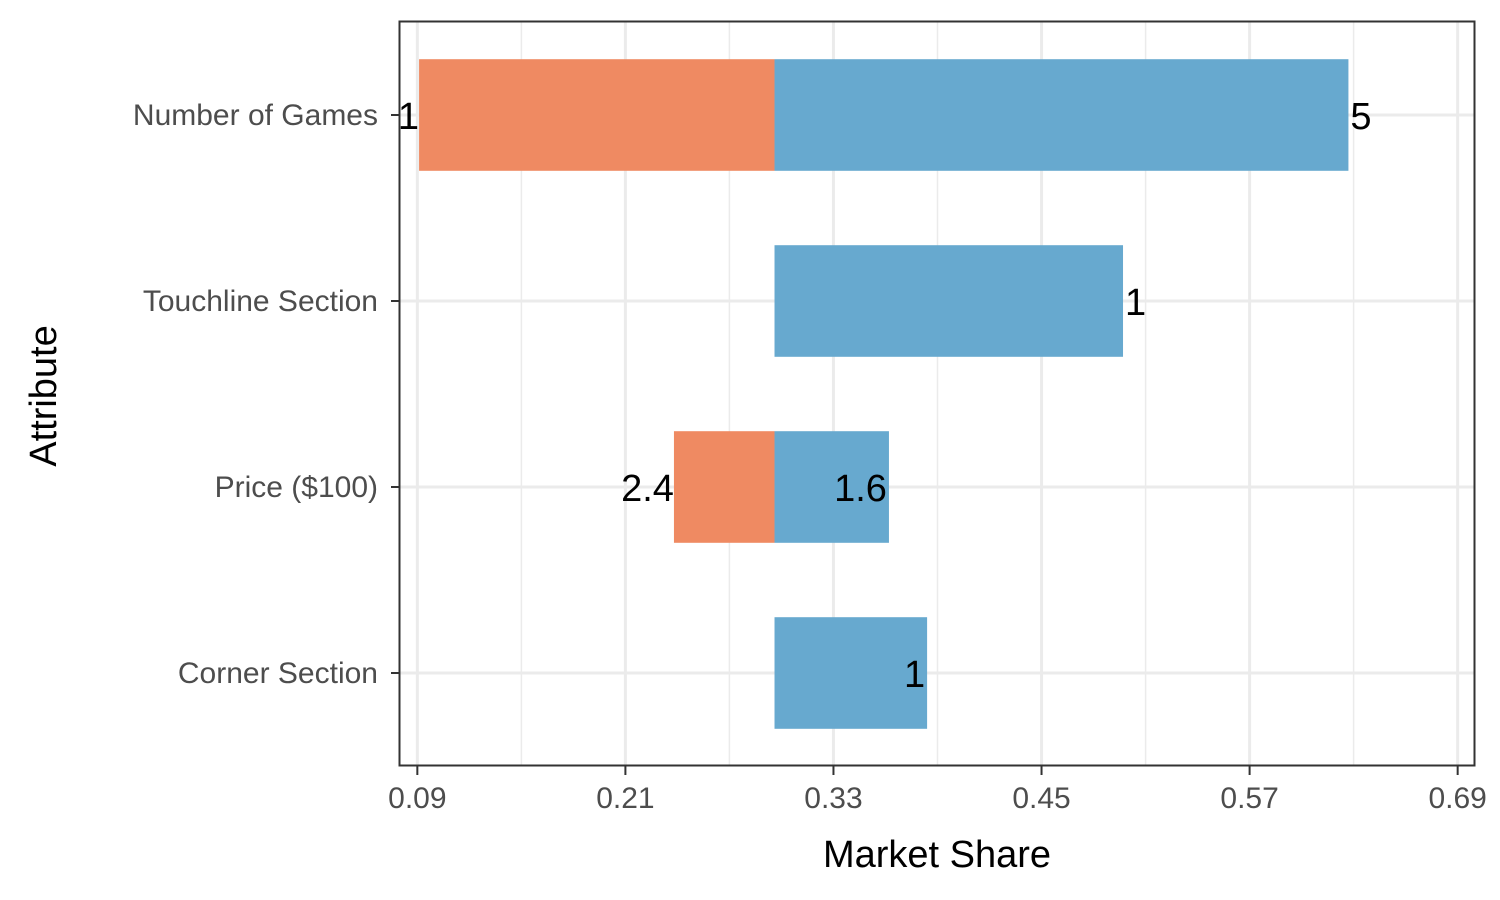 The width and height of the screenshot is (1500, 900). I want to click on x-axis-ticks: 0.09 0.21 0.33 0.45 0.57 0.69, so click(937, 790).